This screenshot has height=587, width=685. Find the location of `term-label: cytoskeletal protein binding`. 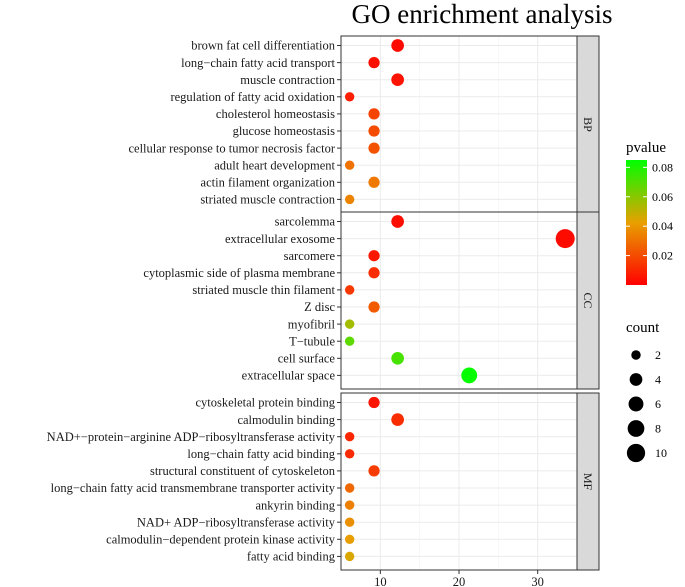

term-label: cytoskeletal protein binding is located at coordinates (265, 403).